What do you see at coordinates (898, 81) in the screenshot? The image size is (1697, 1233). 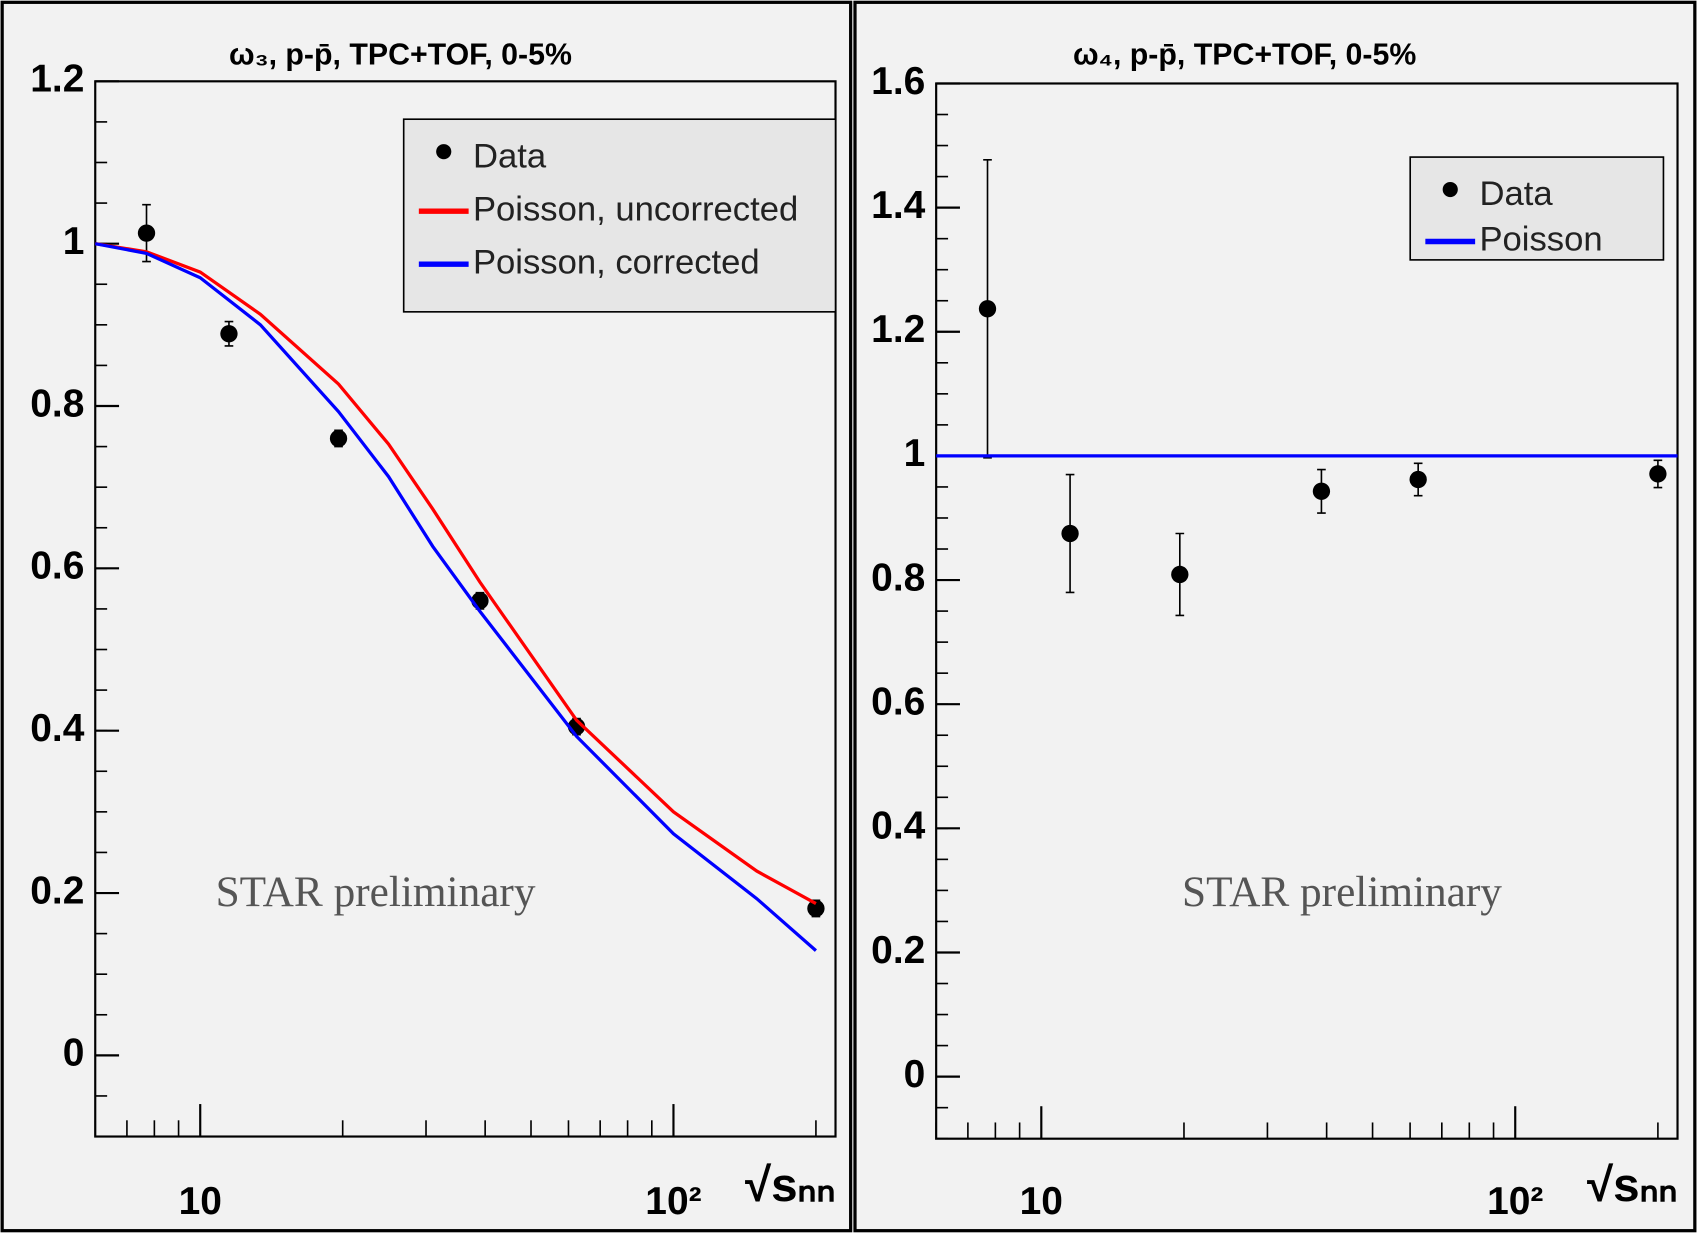 I see `y-tick-label: 1.6` at bounding box center [898, 81].